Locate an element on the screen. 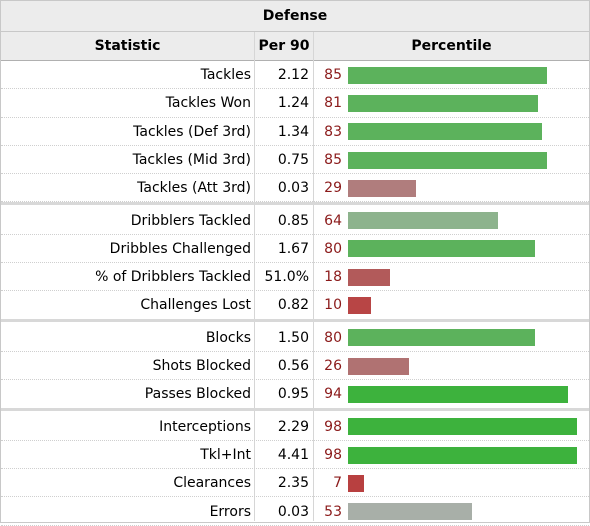 This screenshot has width=590, height=526. per90-value: 0.75 is located at coordinates (293, 159).